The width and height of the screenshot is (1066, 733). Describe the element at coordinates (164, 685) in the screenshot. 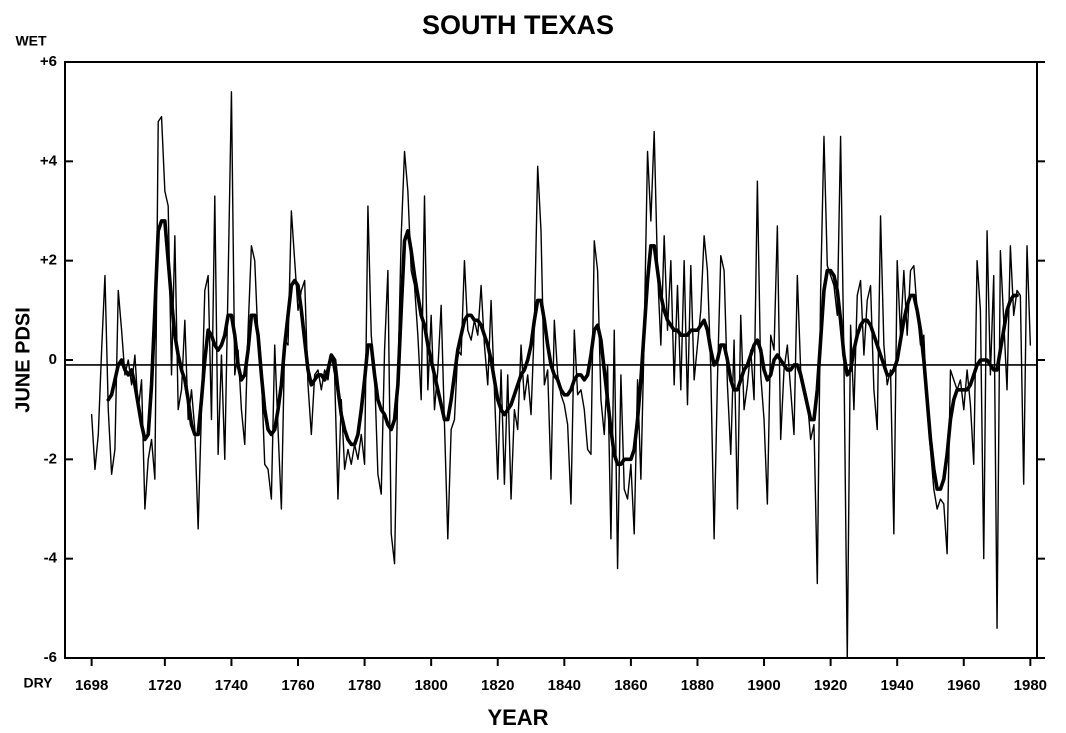

I see `x-tick-label: 1720` at that location.